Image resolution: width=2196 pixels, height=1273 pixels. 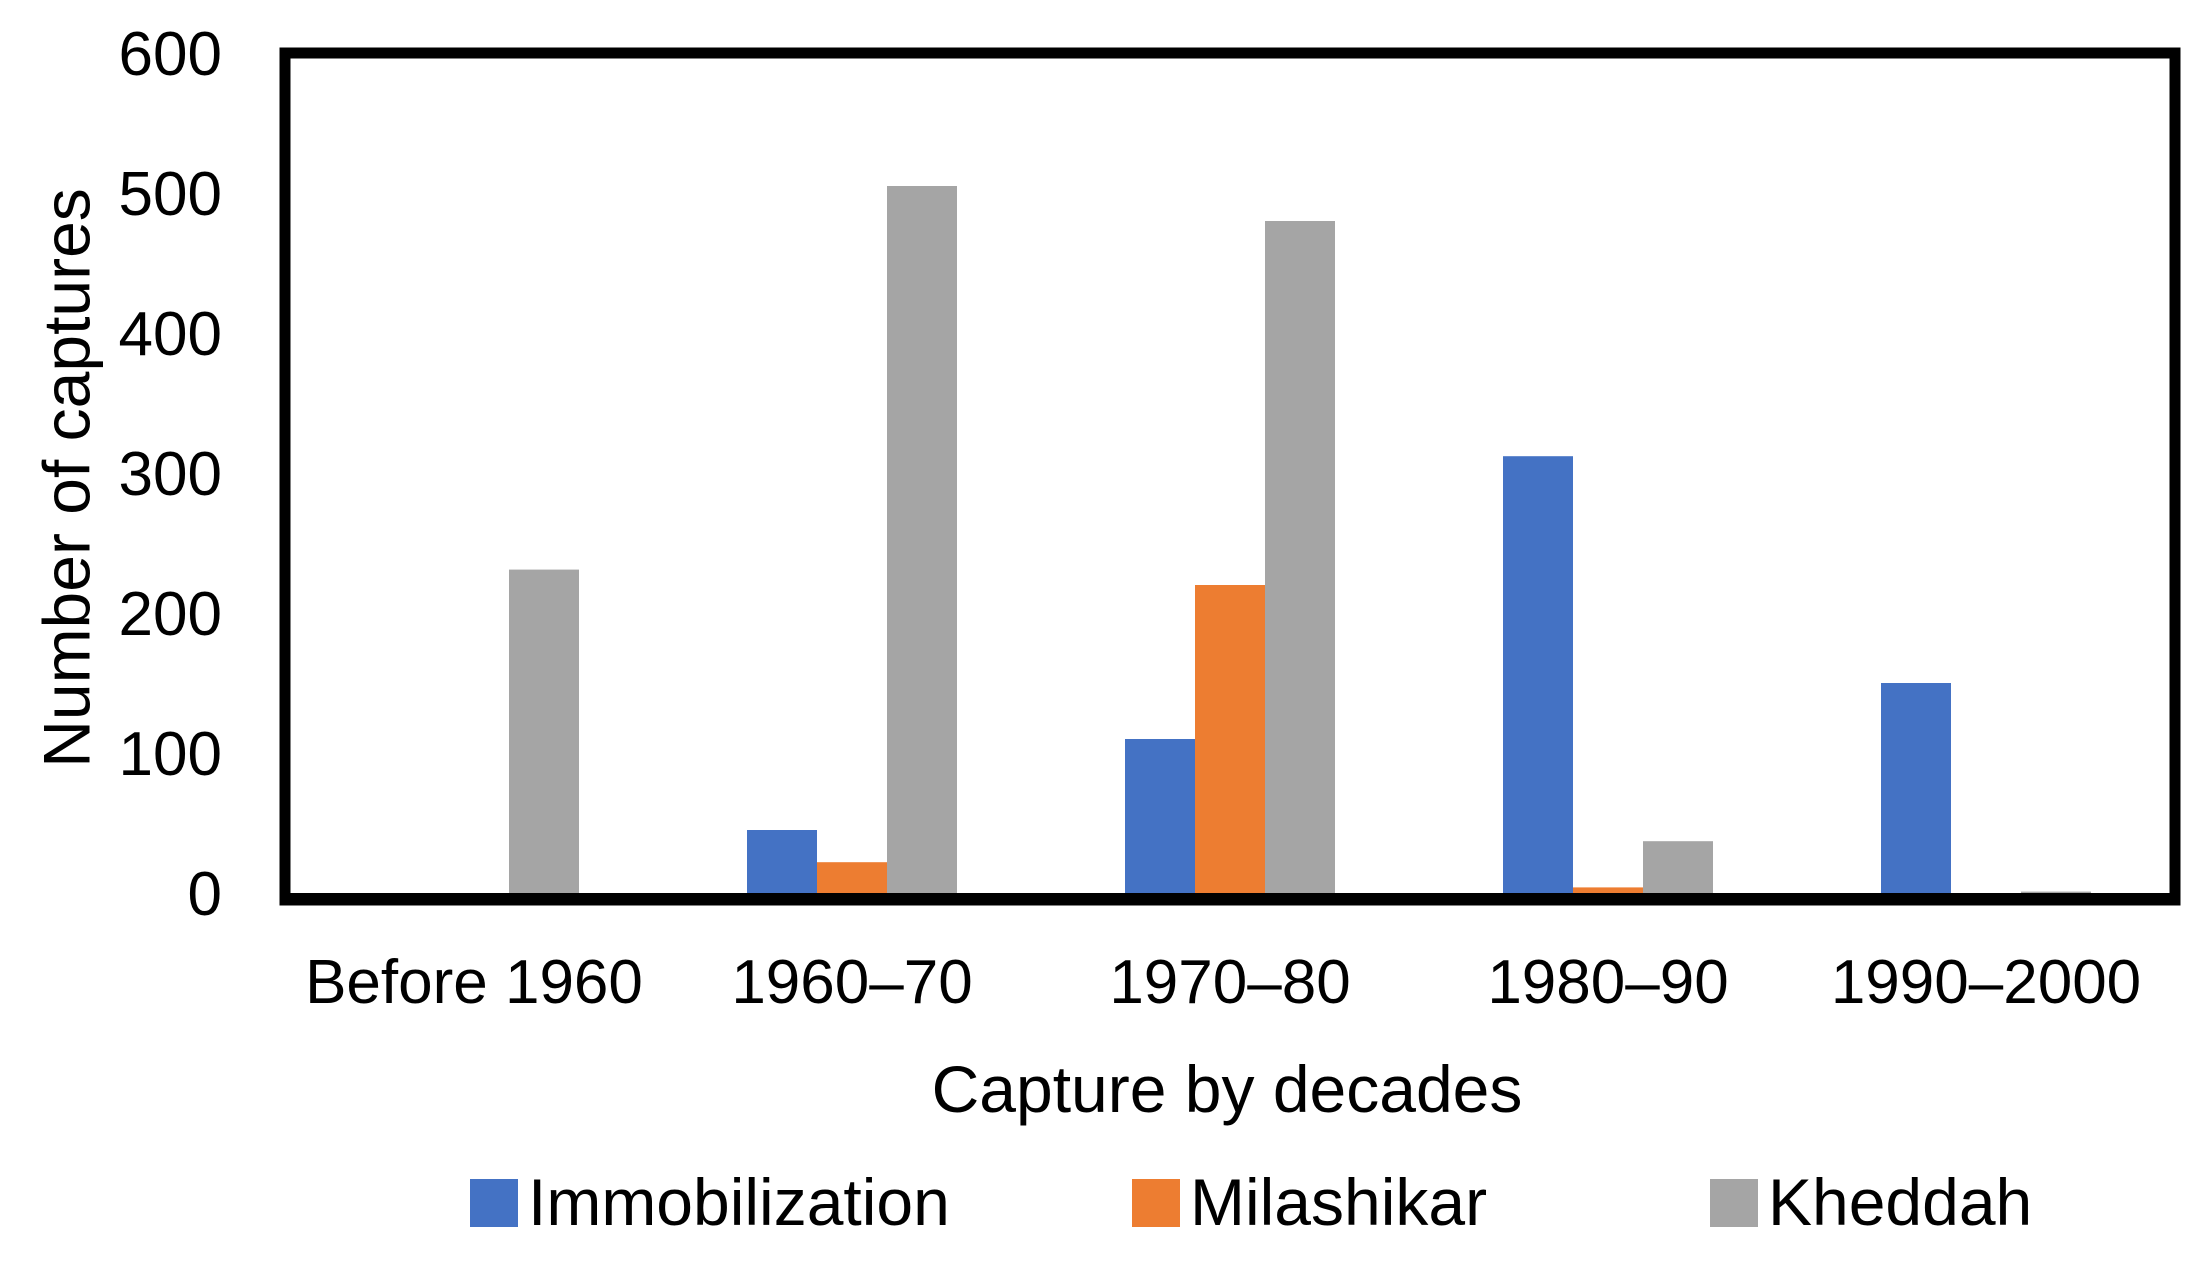 I want to click on legend-swatch-milashikar, so click(x=1156, y=1203).